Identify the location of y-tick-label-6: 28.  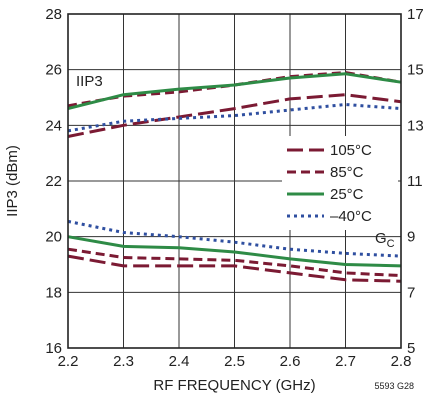
(53, 14).